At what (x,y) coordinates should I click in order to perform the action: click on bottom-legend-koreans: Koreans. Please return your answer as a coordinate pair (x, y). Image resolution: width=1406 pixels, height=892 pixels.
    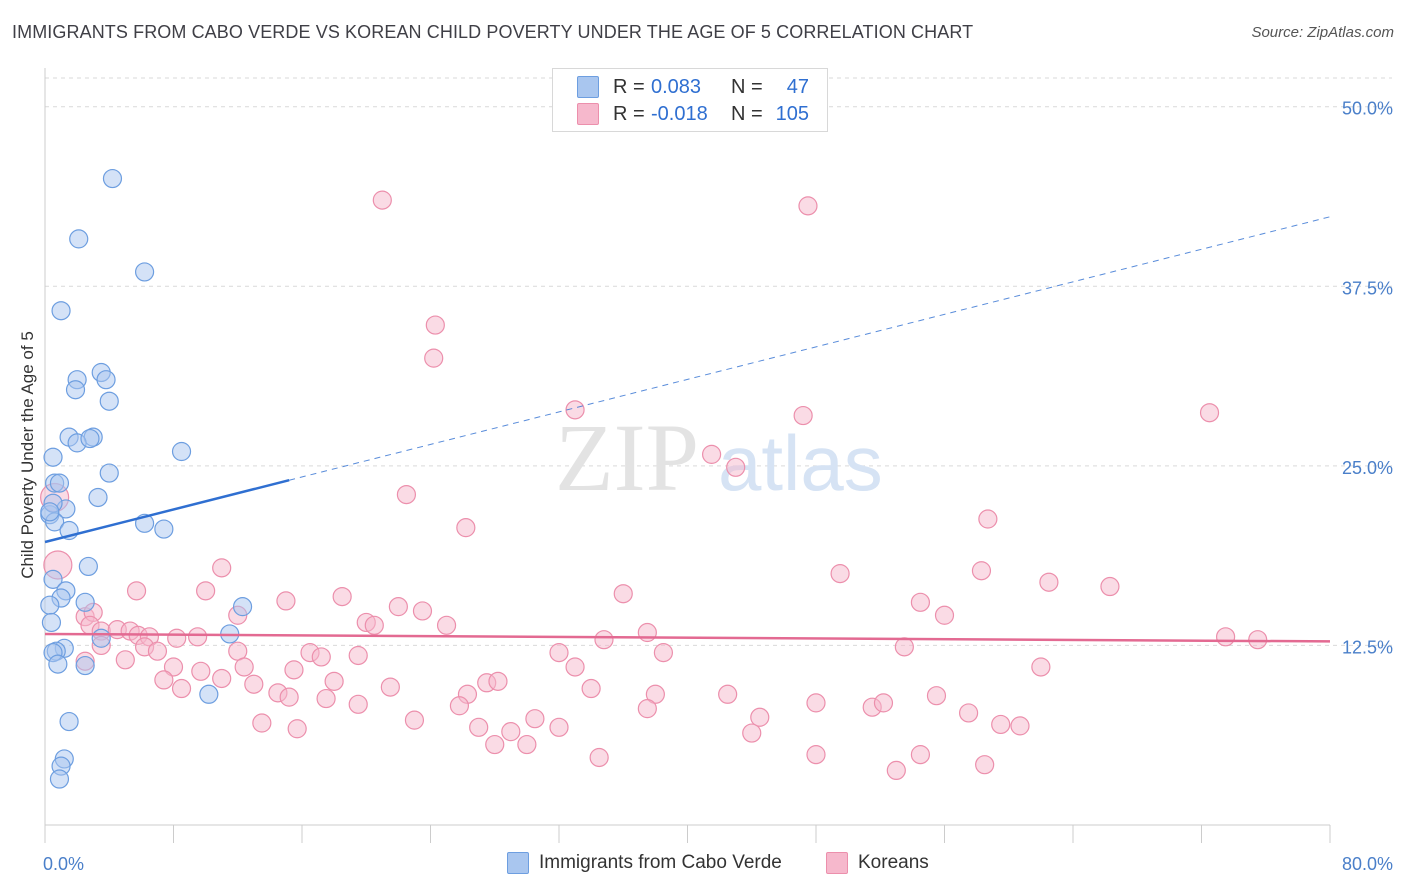
    Looking at the image, I should click on (877, 863).